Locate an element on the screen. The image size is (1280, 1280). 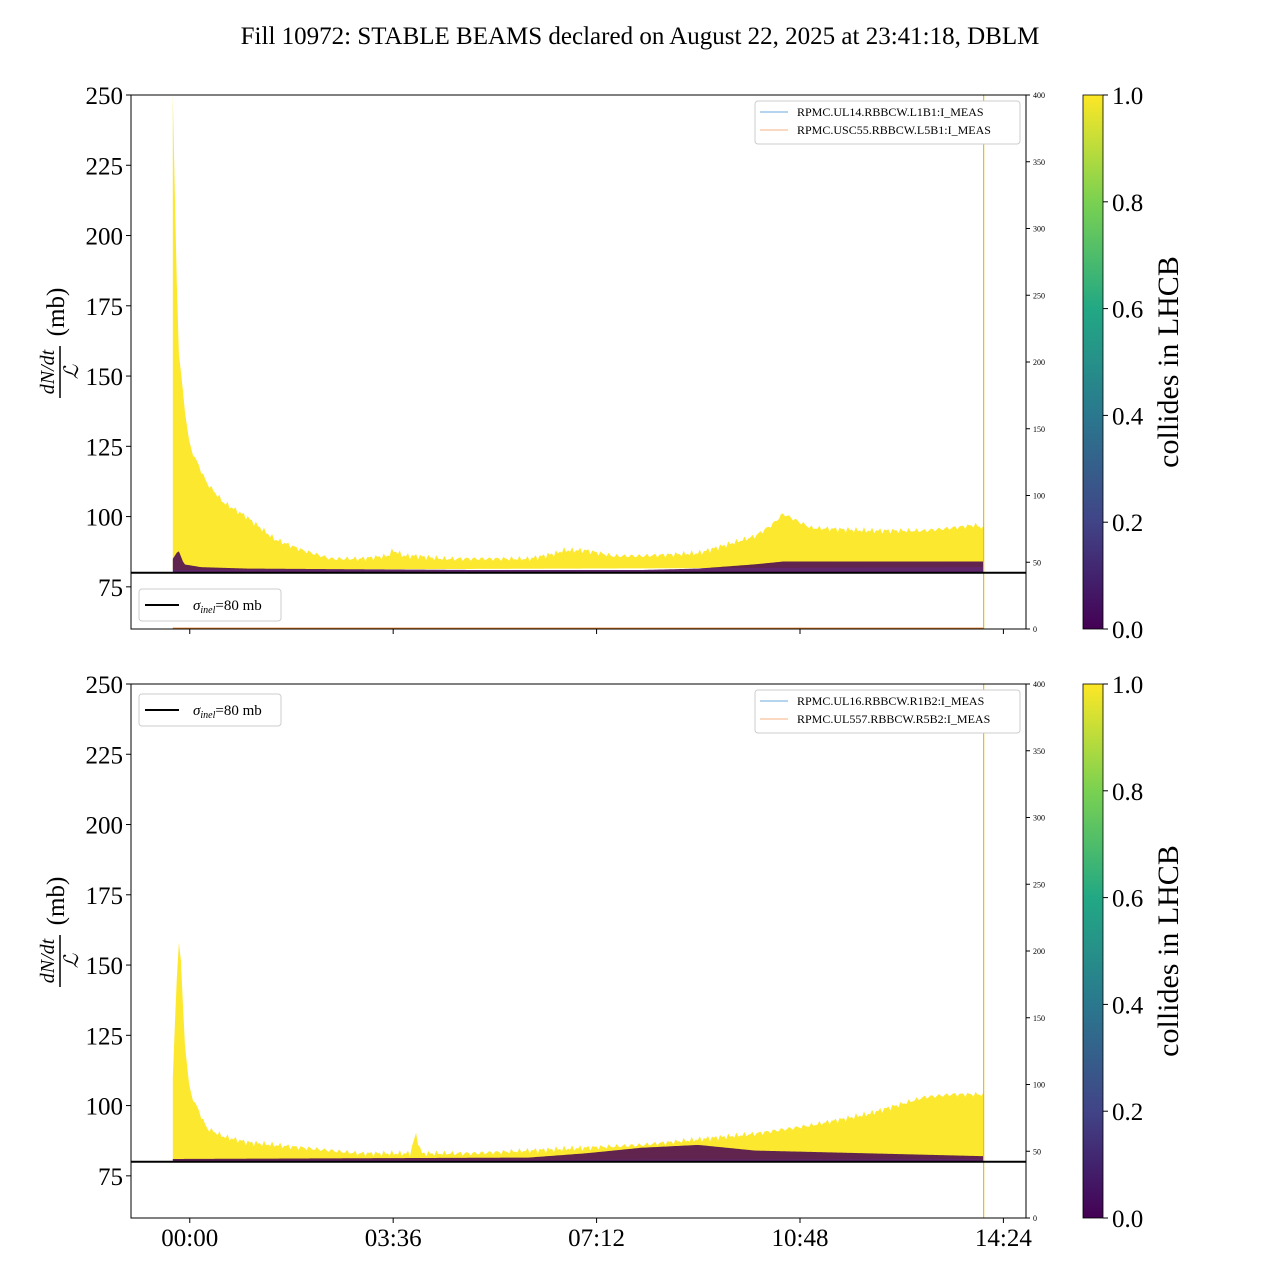
legend-label: RPMC.USC55.RBBCW.L5B1:I_MEAS is located at coordinates (894, 130).